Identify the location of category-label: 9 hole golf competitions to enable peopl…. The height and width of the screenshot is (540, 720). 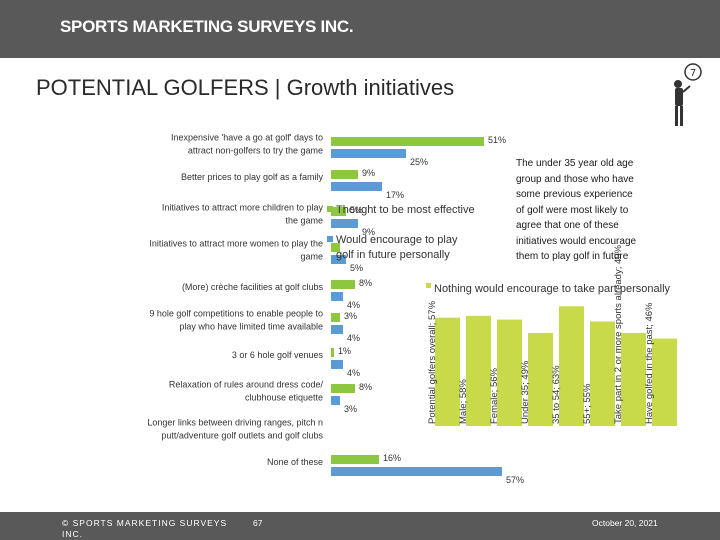
(236, 320).